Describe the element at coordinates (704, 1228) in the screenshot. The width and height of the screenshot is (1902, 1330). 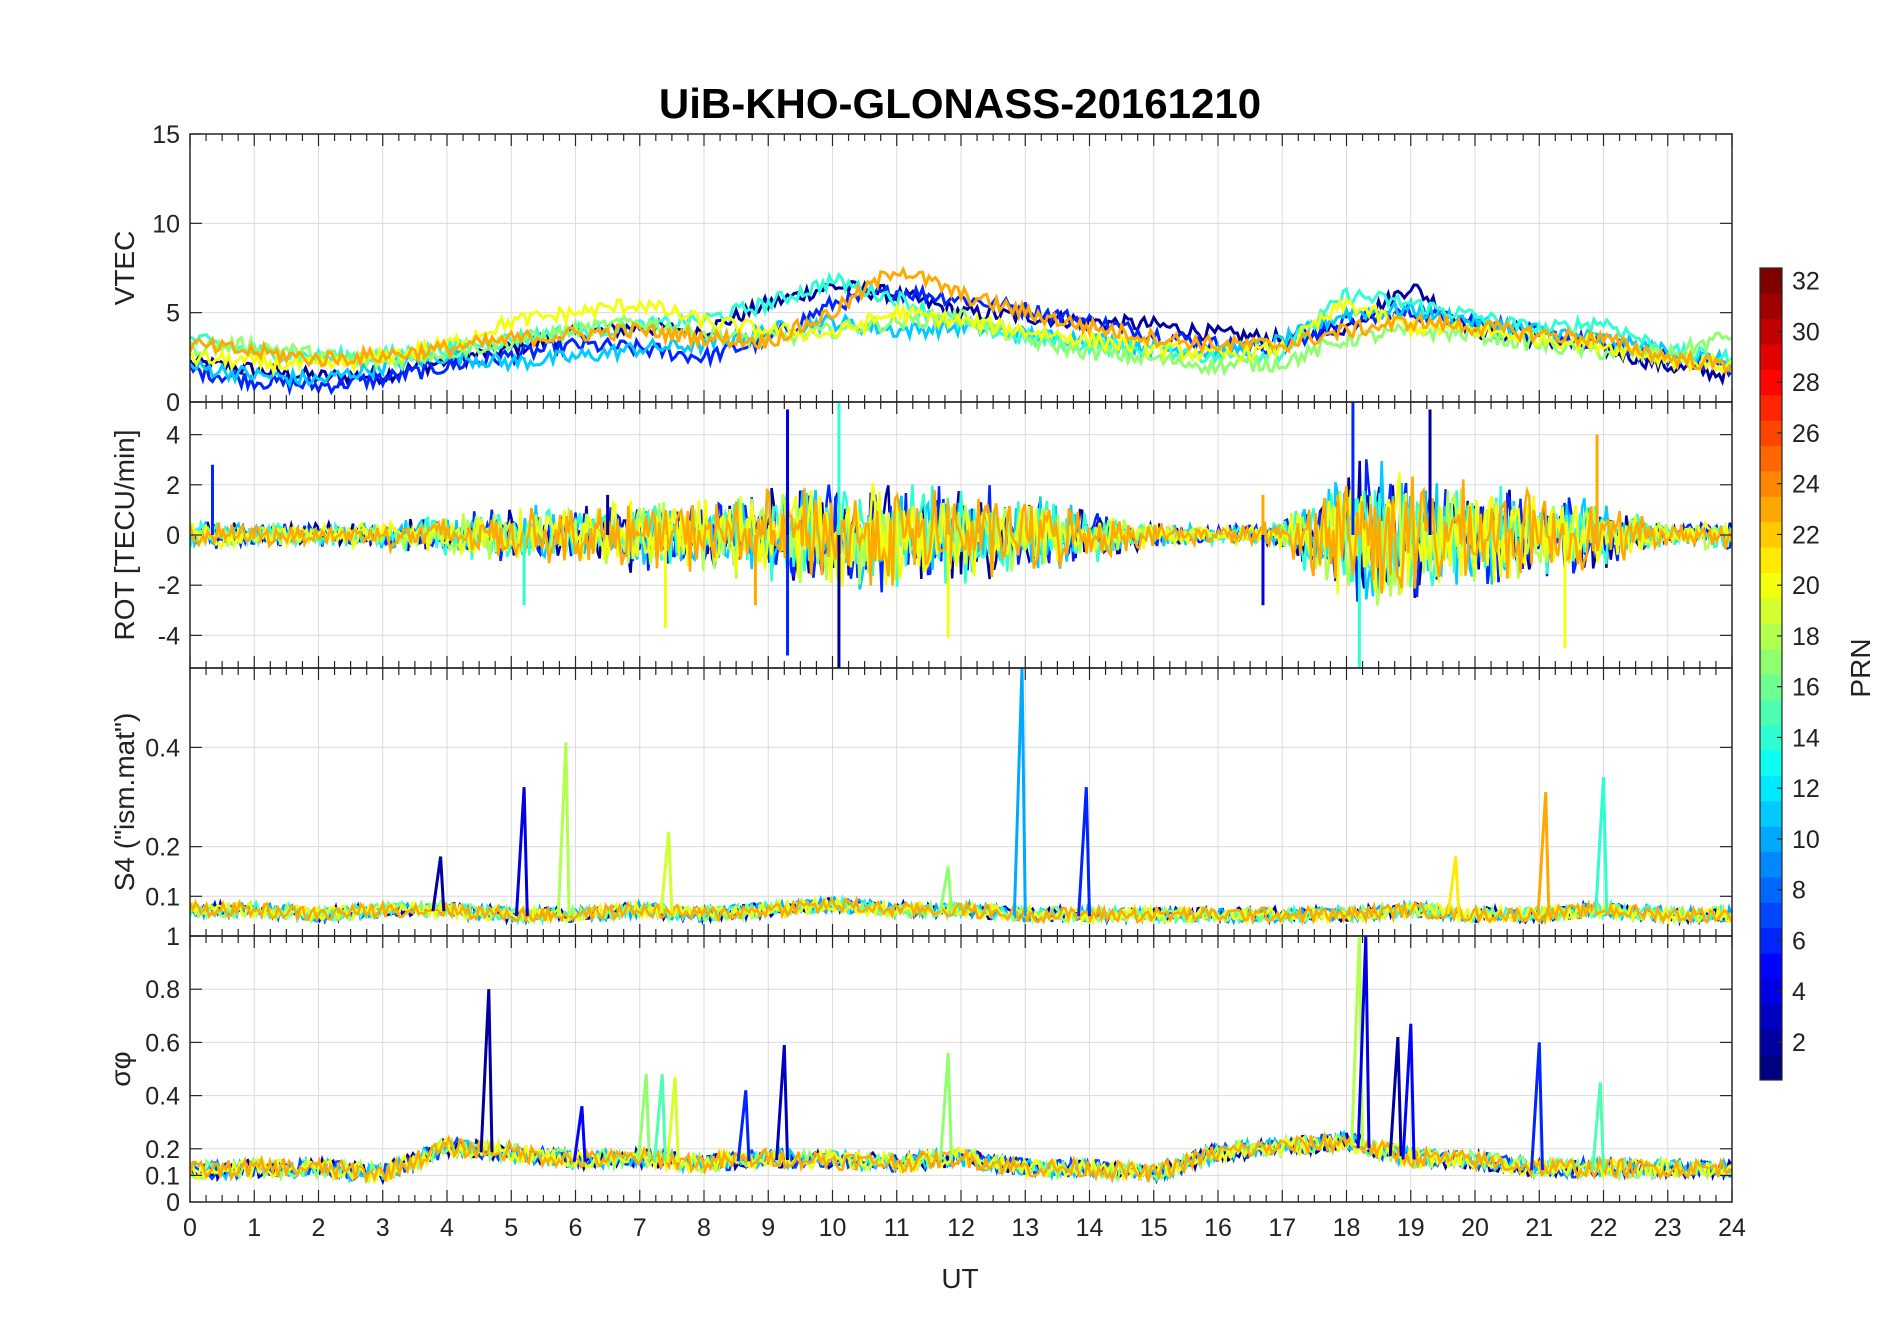
I see `x-tick-label: 8` at that location.